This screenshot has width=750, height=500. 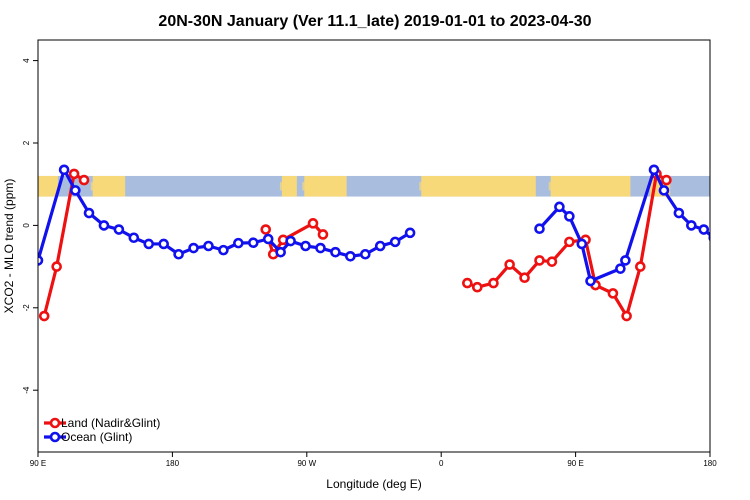 What do you see at coordinates (110, 423) in the screenshot?
I see `legend-label: Land (Nadir&Glint)` at bounding box center [110, 423].